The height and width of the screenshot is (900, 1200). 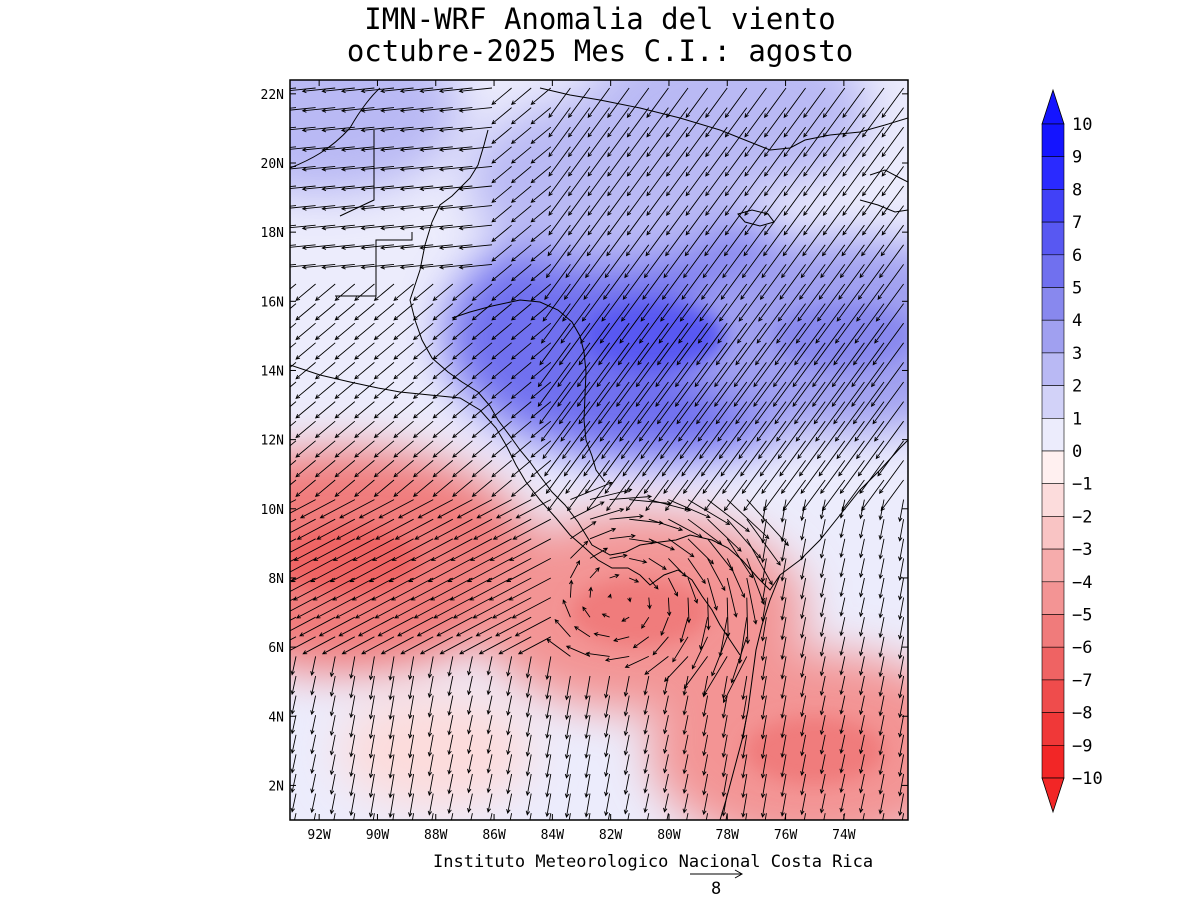 I want to click on colorbar-label: −3, so click(x=1082, y=550).